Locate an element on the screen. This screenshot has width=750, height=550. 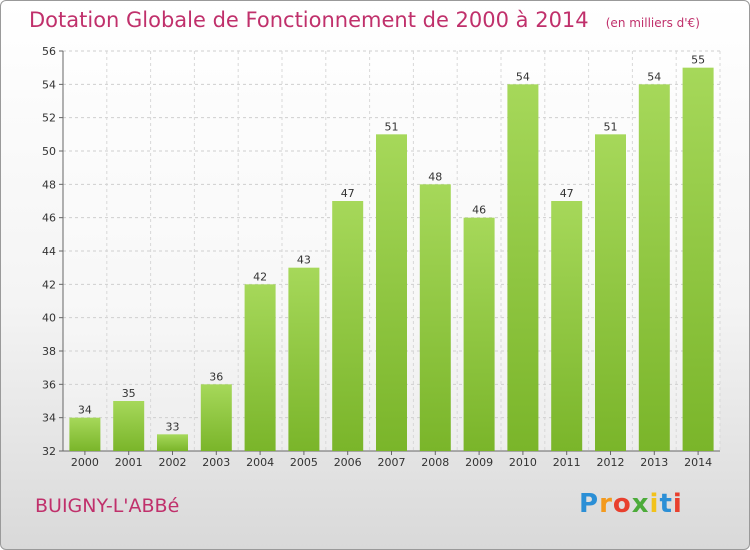
value-label: 48 is located at coordinates (435, 176).